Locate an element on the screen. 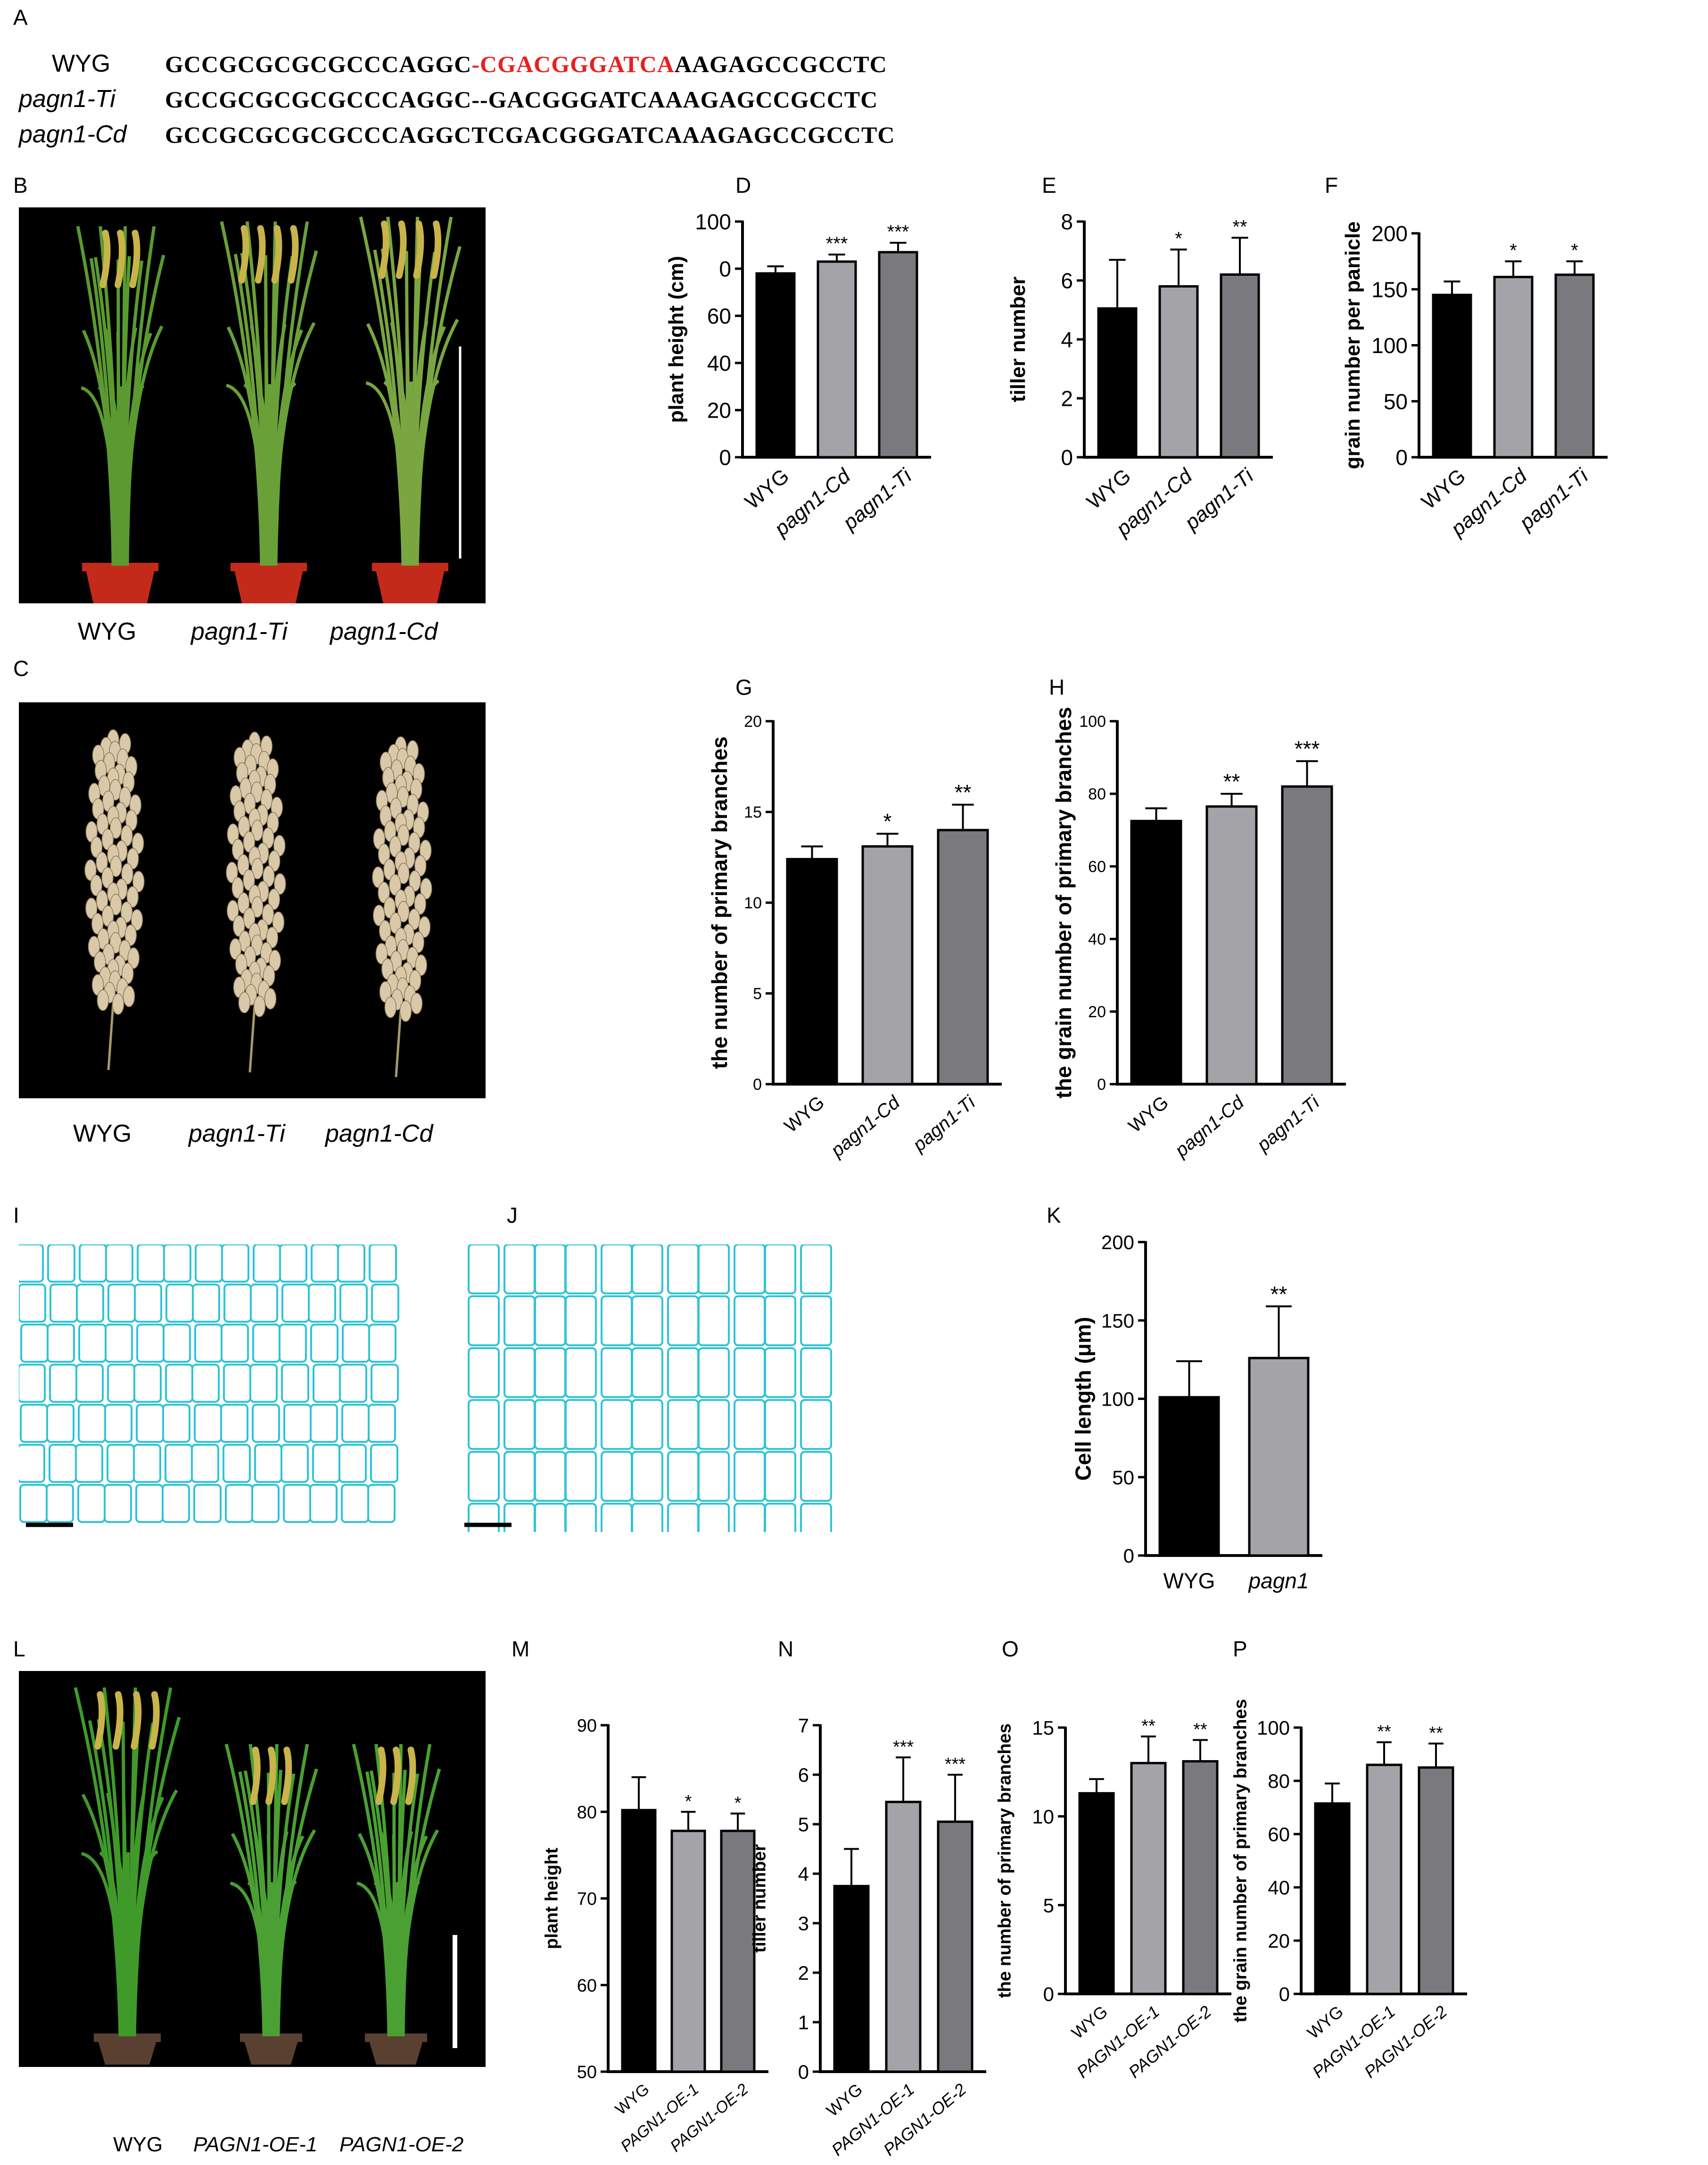  significance-mark: * is located at coordinates (887, 822).